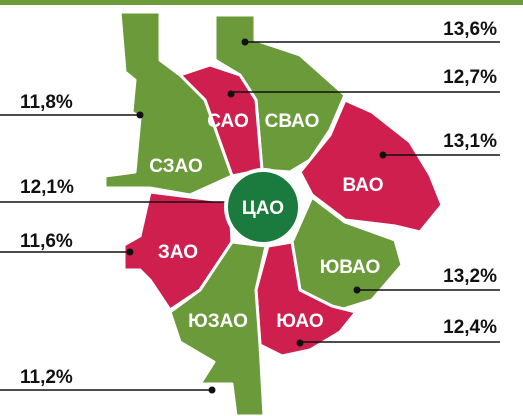  Describe the element at coordinates (362, 185) in the screenshot. I see `district-name: ВАО` at that location.